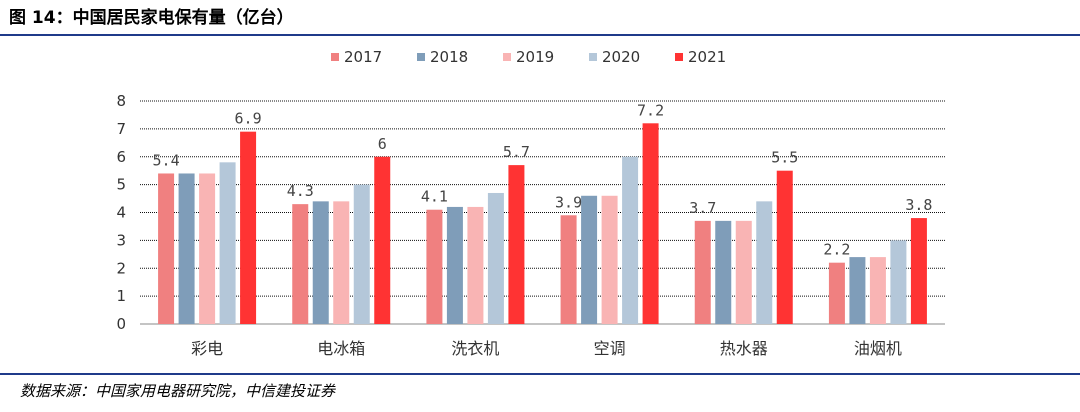 This screenshot has height=412, width=1080. Describe the element at coordinates (679, 57) in the screenshot. I see `legend-swatch-2021` at that location.